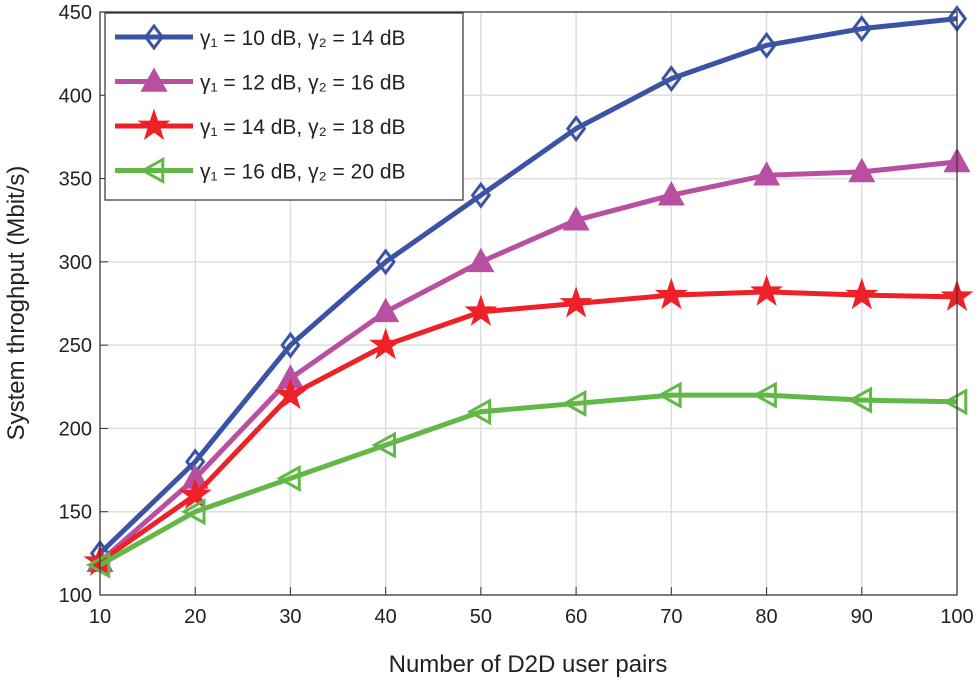 This screenshot has width=980, height=690. I want to click on y-tick-label: 200, so click(75, 429).